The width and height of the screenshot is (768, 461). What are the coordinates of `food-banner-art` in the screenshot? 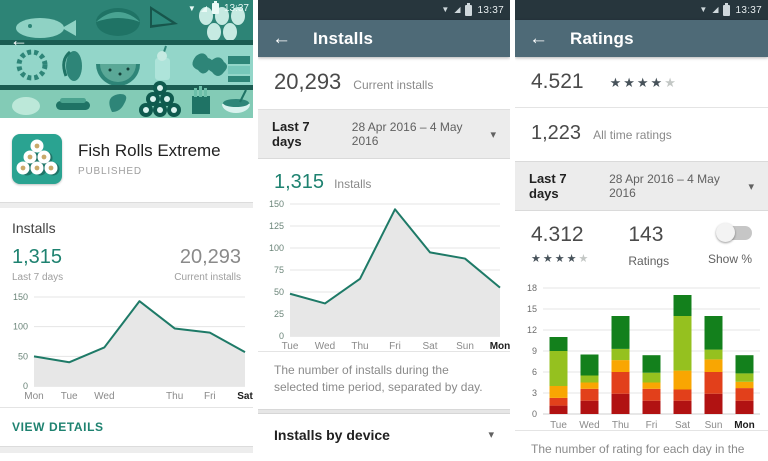 It's located at (126, 59).